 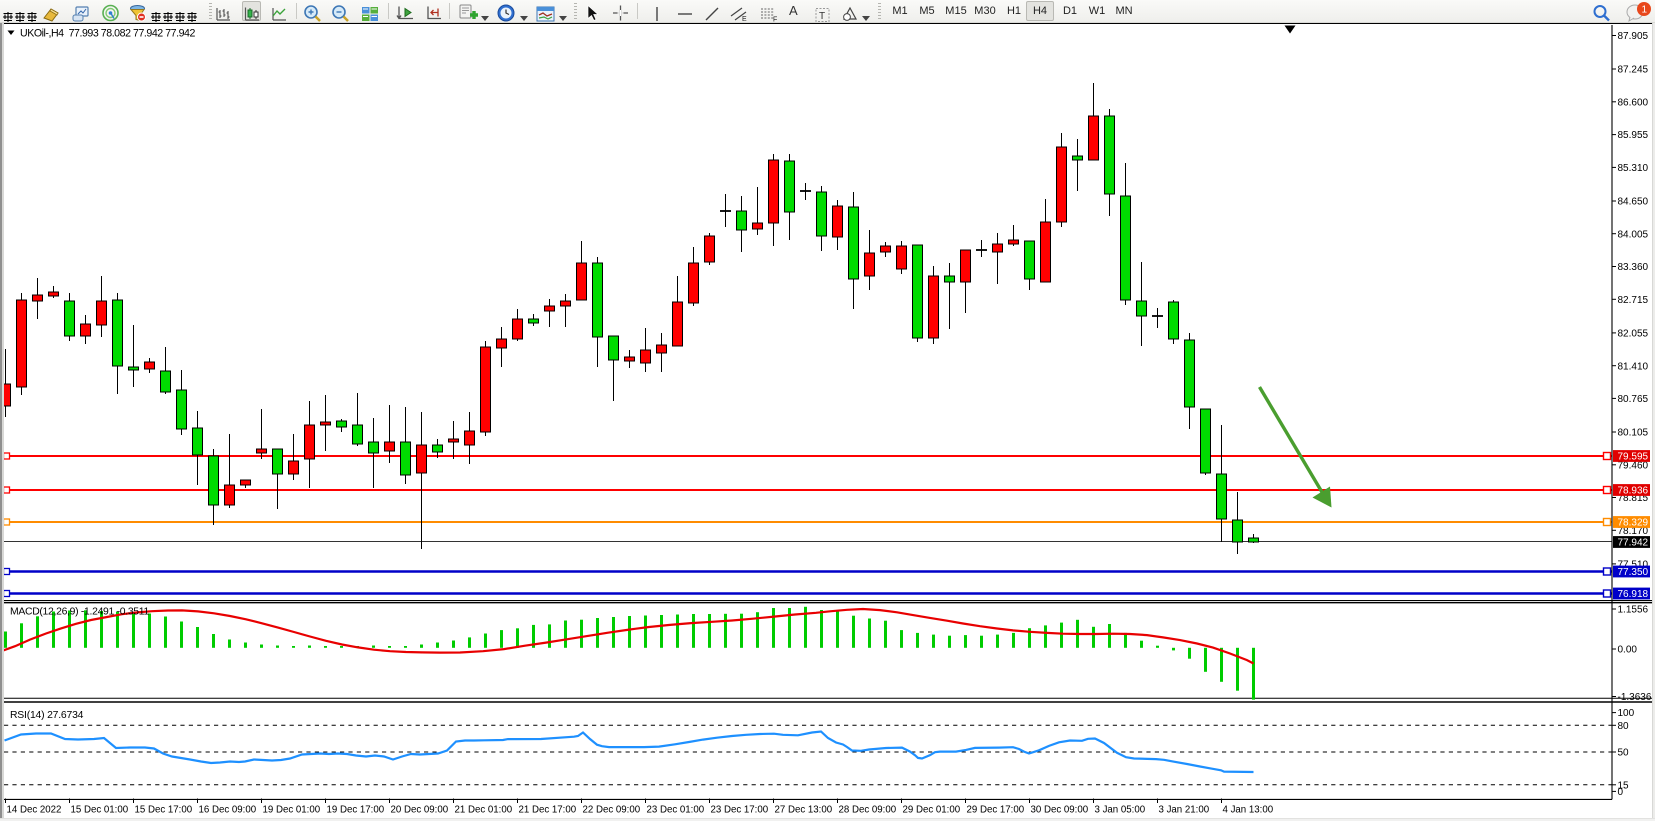 I want to click on svg-text: E, so click(x=744, y=19).